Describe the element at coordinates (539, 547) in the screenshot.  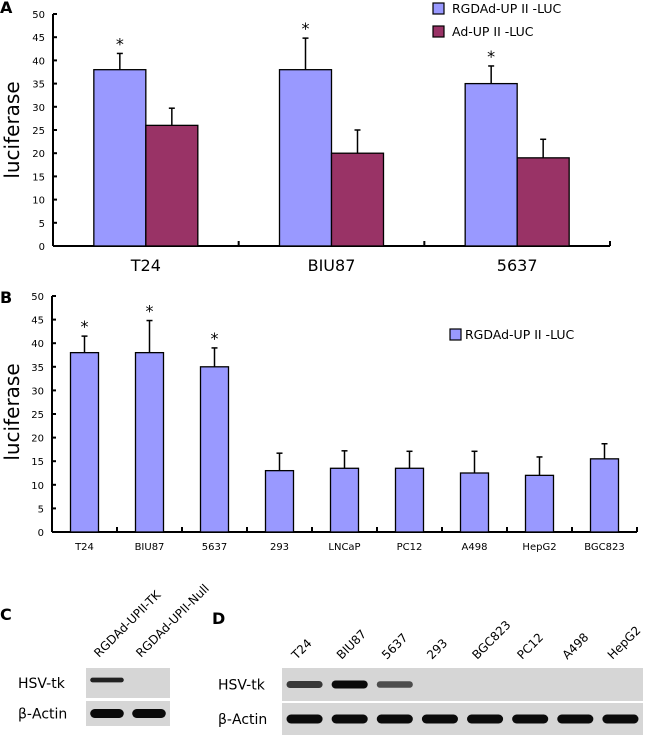
I see `x-tick-label: HepG2` at that location.